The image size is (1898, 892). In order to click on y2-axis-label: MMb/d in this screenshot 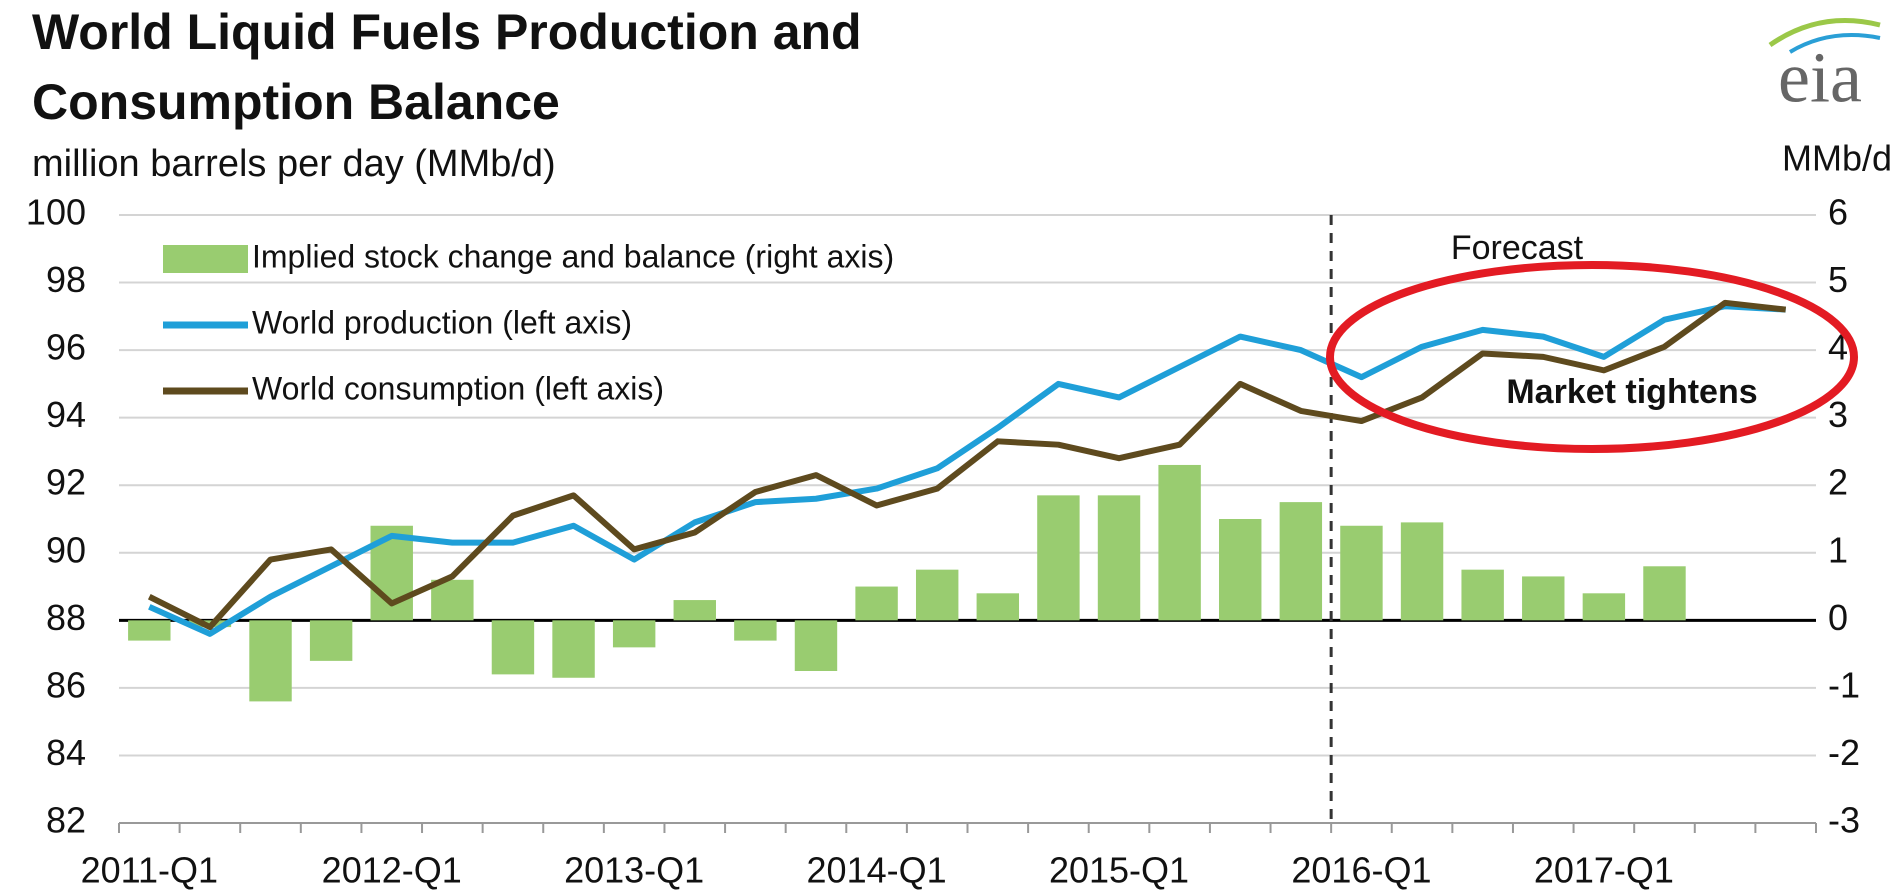, I will do `click(1837, 158)`.